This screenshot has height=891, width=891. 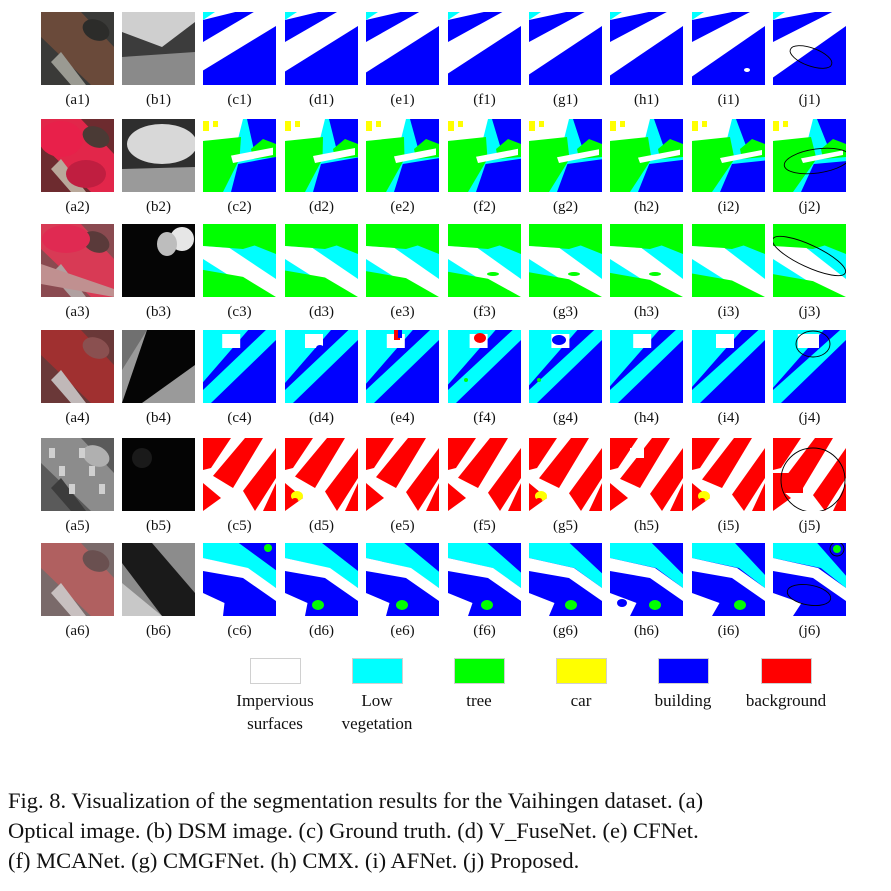 What do you see at coordinates (809, 100) in the screenshot?
I see `panel-label: (j1)` at bounding box center [809, 100].